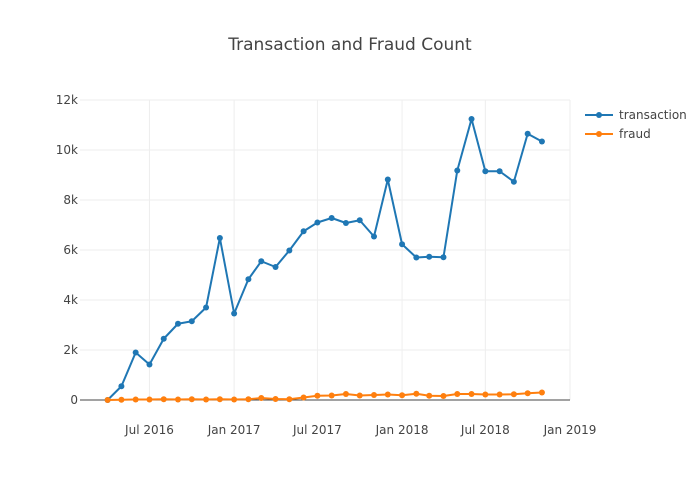  I want to click on y-tick-label: 12k, so click(67, 100).